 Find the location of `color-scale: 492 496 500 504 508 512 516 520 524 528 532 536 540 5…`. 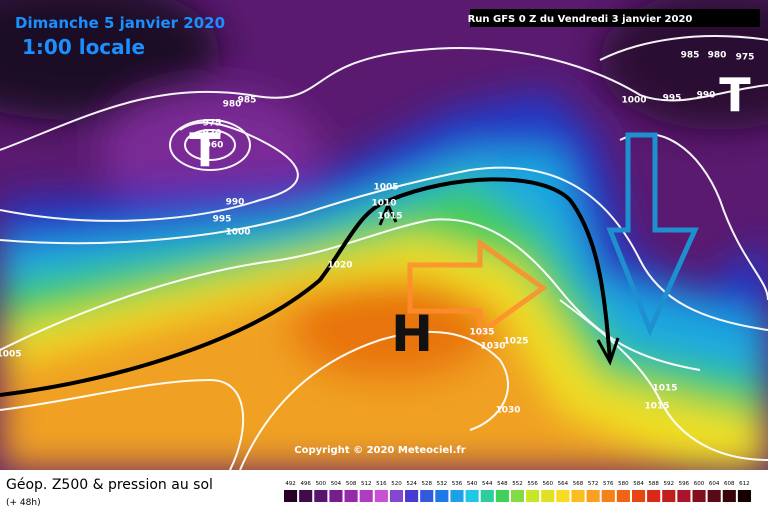

color-scale: 492 496 500 504 508 512 516 520 524 528 532 536 540 5… is located at coordinates (517, 491).